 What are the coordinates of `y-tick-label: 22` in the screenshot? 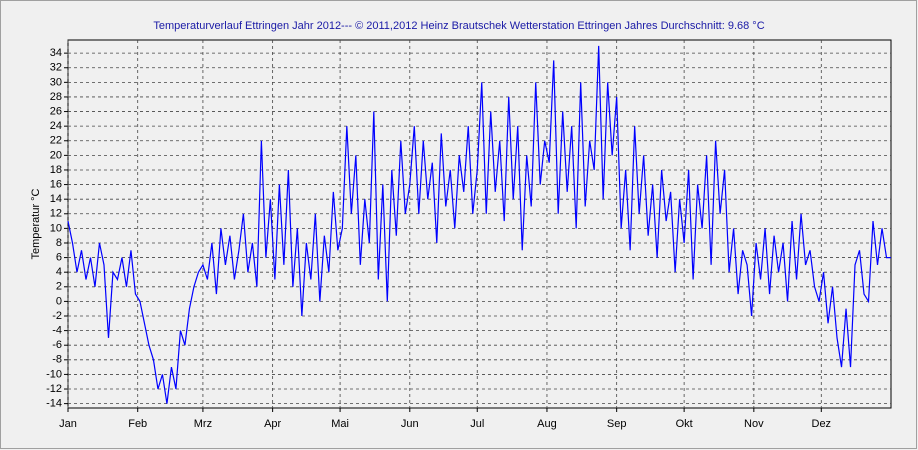 It's located at (56, 141).